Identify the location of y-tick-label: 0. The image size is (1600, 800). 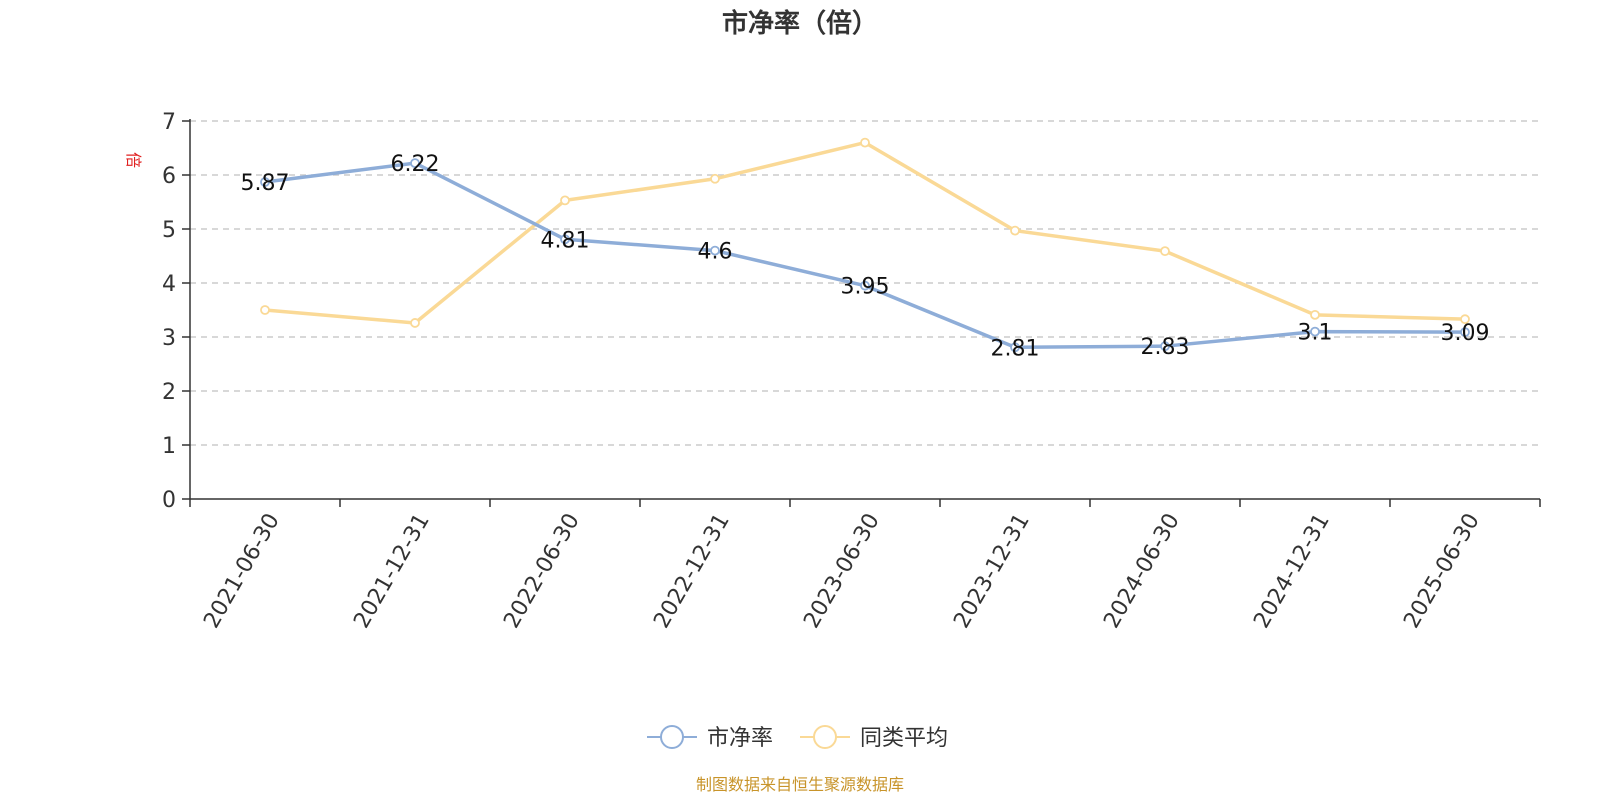
(169, 500).